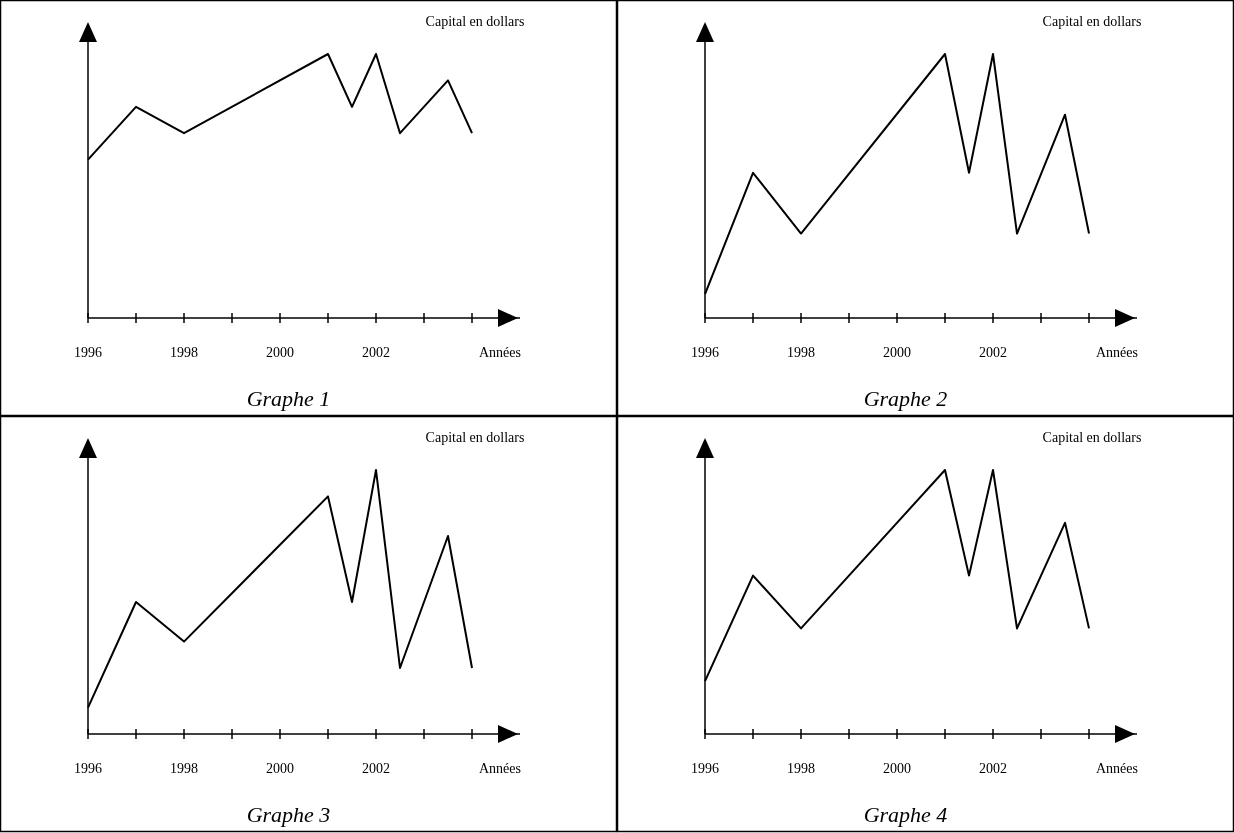 The height and width of the screenshot is (833, 1234). What do you see at coordinates (905, 814) in the screenshot?
I see `text: Graphe 4` at bounding box center [905, 814].